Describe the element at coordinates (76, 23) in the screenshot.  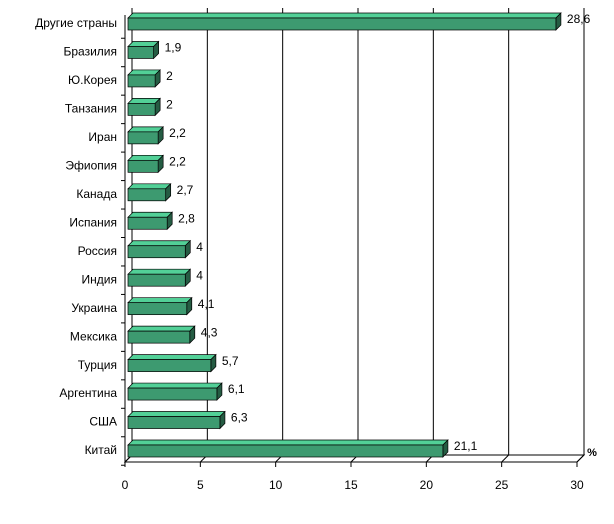
I see `y-tick-label: Другие страны` at that location.